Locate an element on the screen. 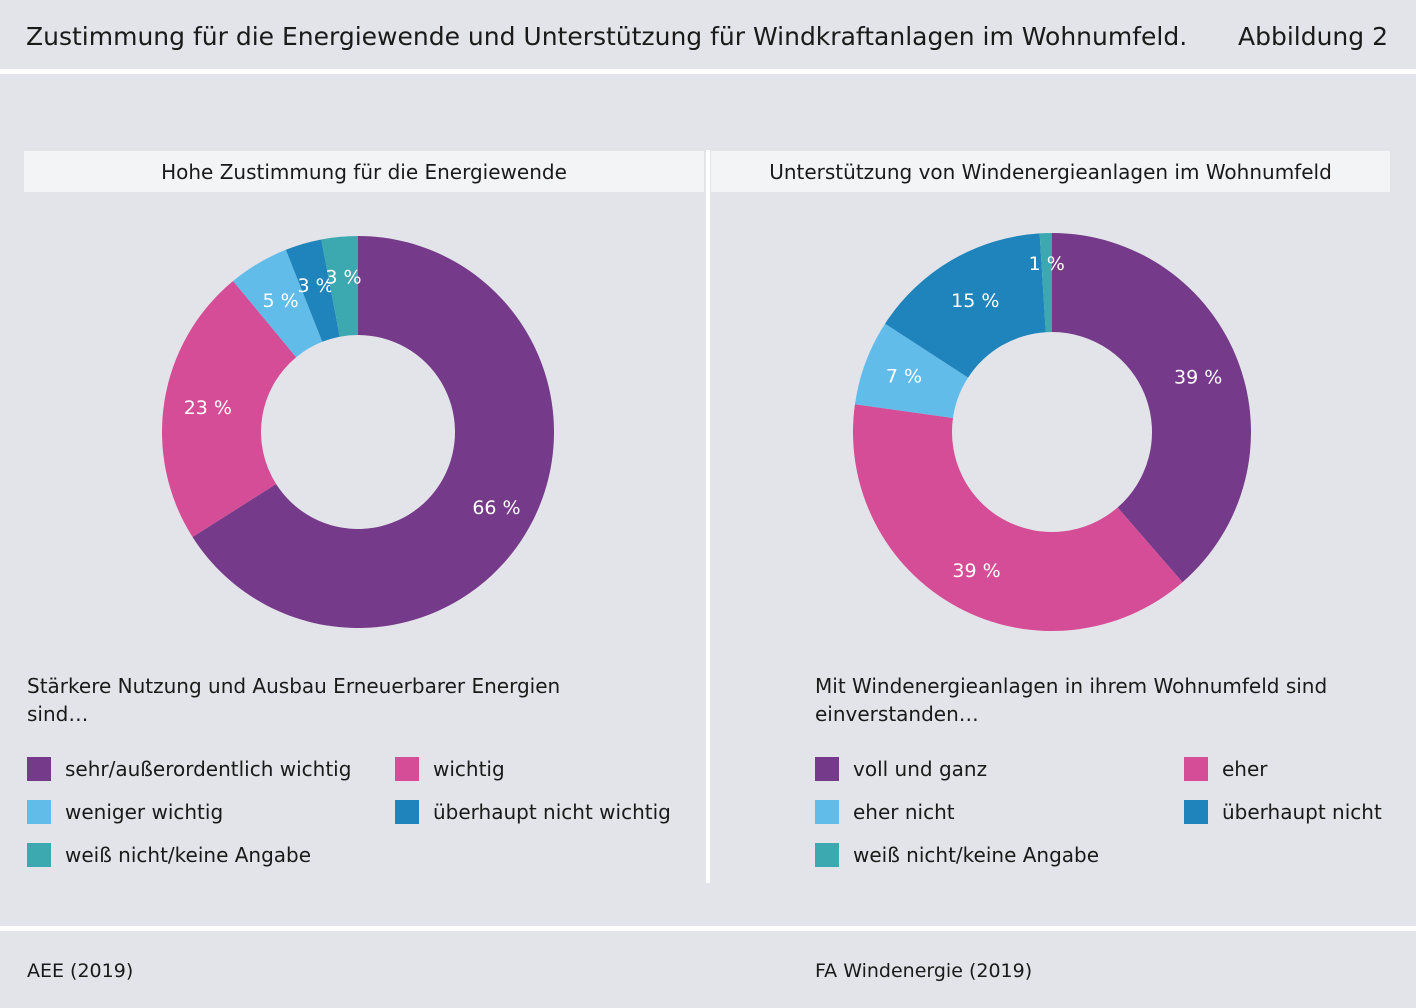 The height and width of the screenshot is (1008, 1416). left-legend-label: weiß nicht/keine Angabe is located at coordinates (188, 855).